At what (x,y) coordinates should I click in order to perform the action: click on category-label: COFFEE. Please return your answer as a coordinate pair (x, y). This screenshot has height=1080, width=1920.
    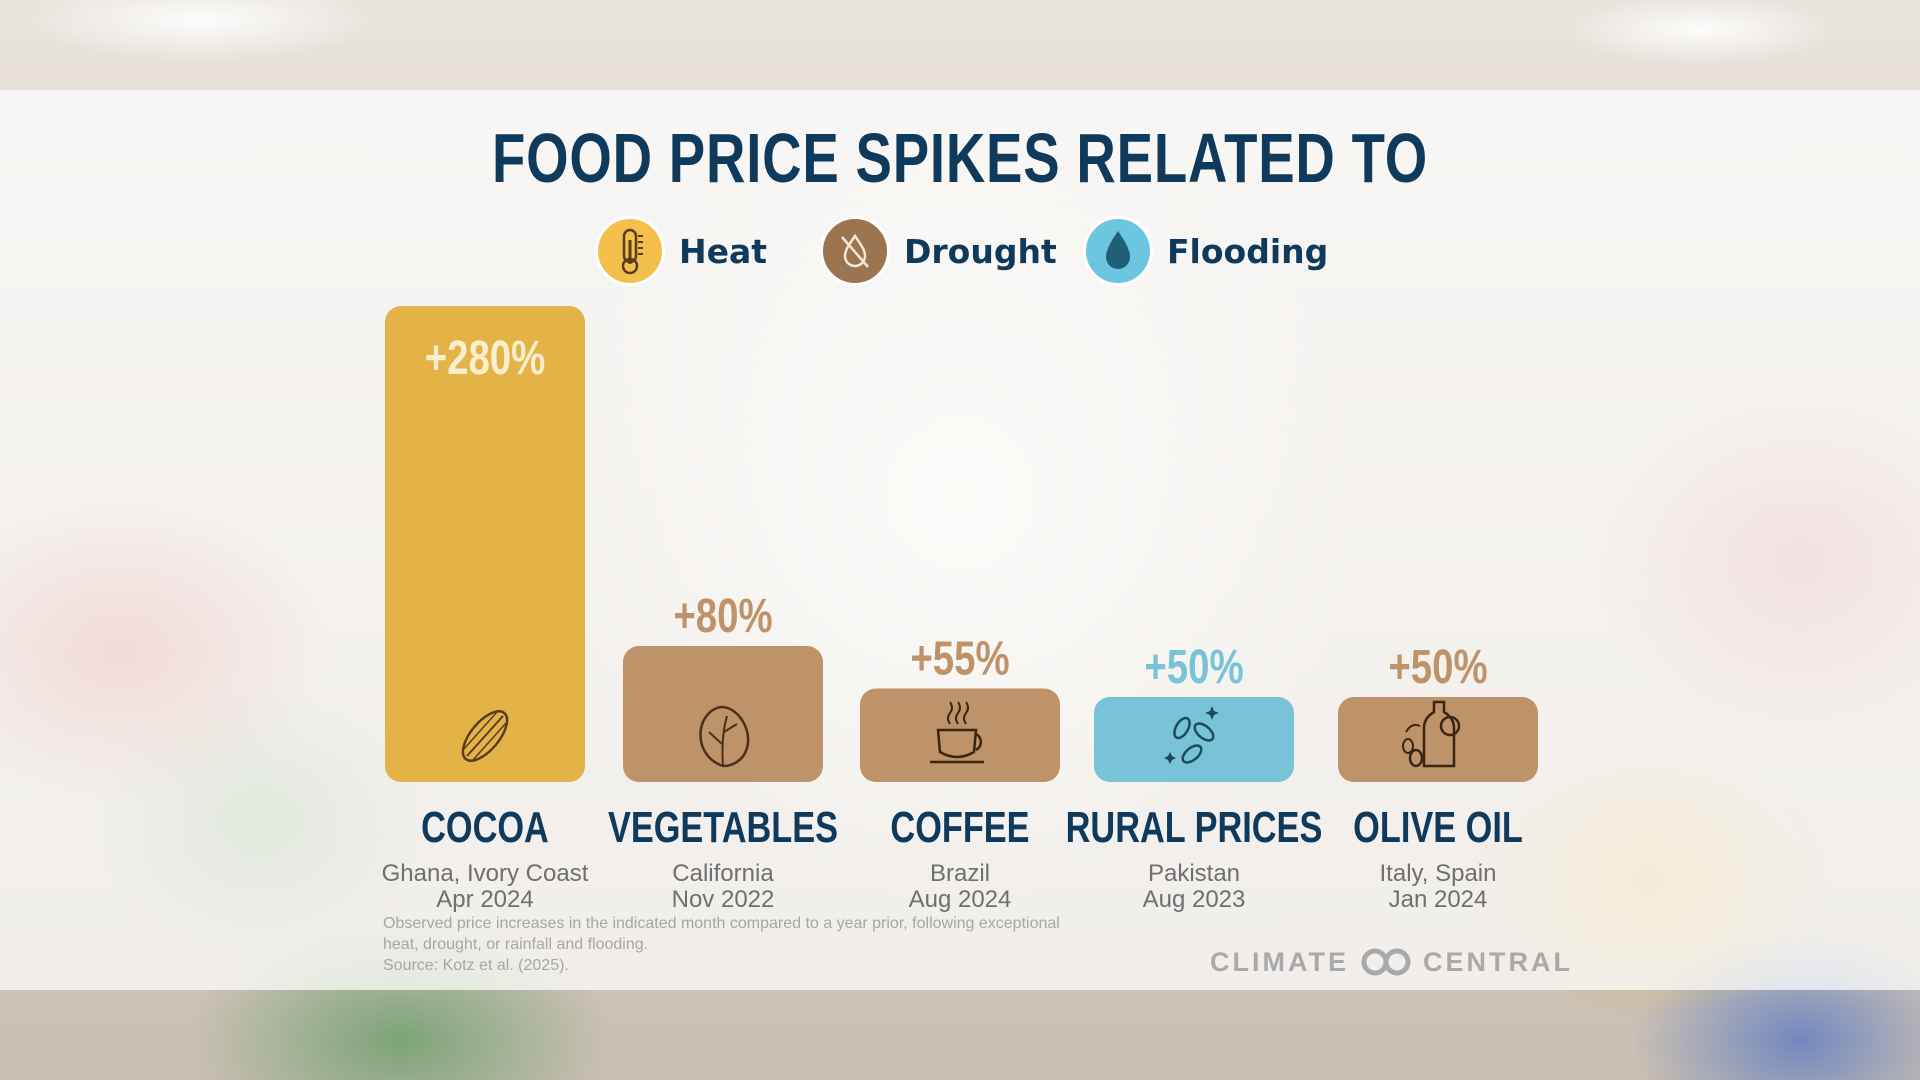
    Looking at the image, I should click on (959, 827).